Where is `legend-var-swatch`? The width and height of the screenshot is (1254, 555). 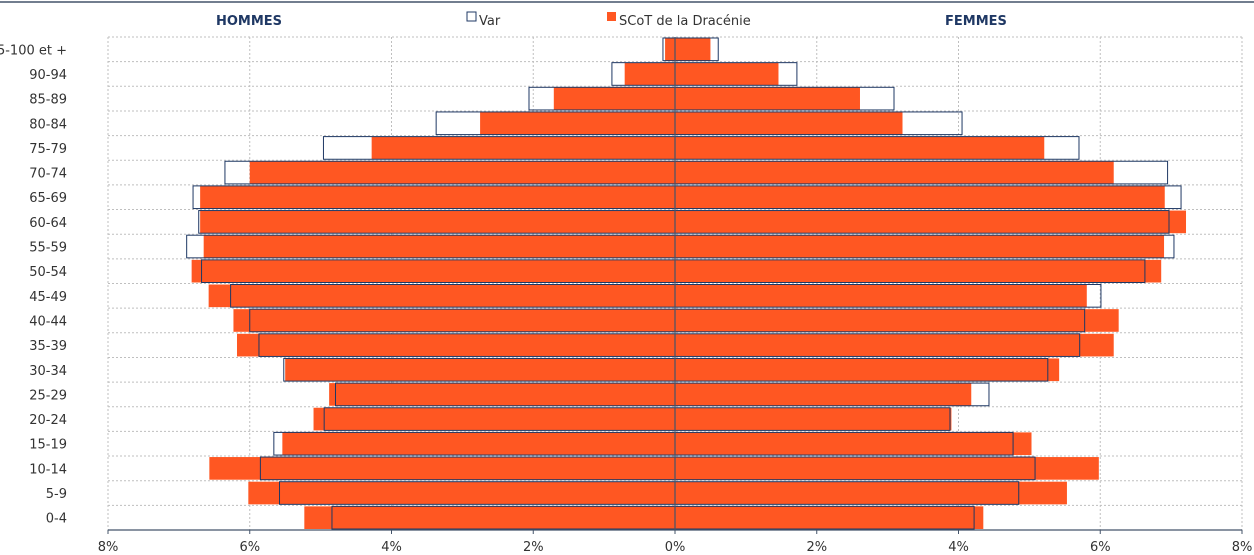 legend-var-swatch is located at coordinates (471, 16).